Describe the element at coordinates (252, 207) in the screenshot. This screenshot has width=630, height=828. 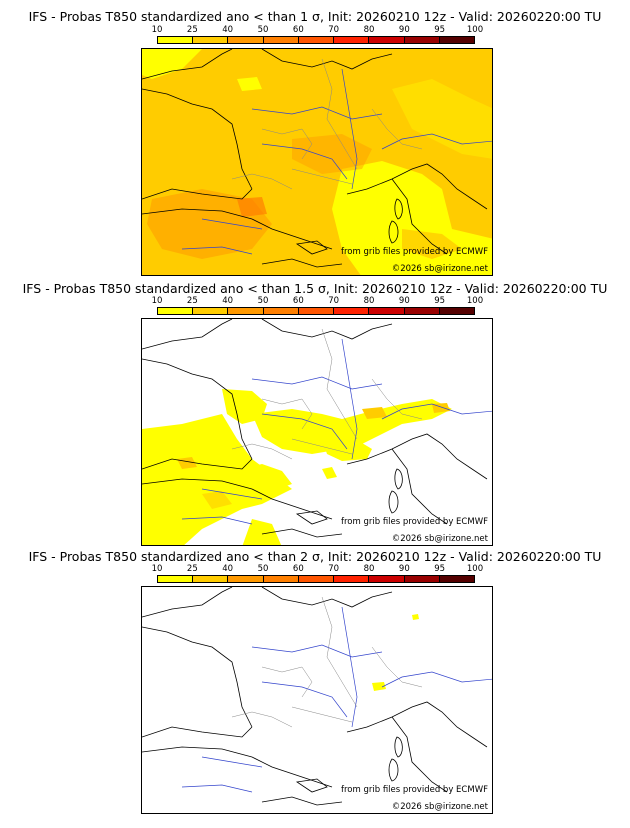
I see `probability-area-high` at that location.